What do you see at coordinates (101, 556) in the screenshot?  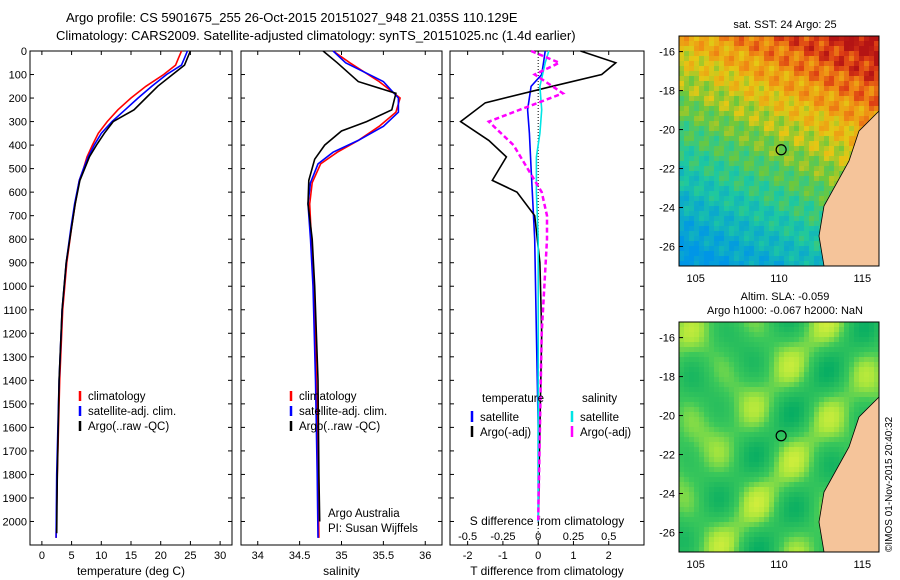 I see `temperature-xtick-label: 10` at bounding box center [101, 556].